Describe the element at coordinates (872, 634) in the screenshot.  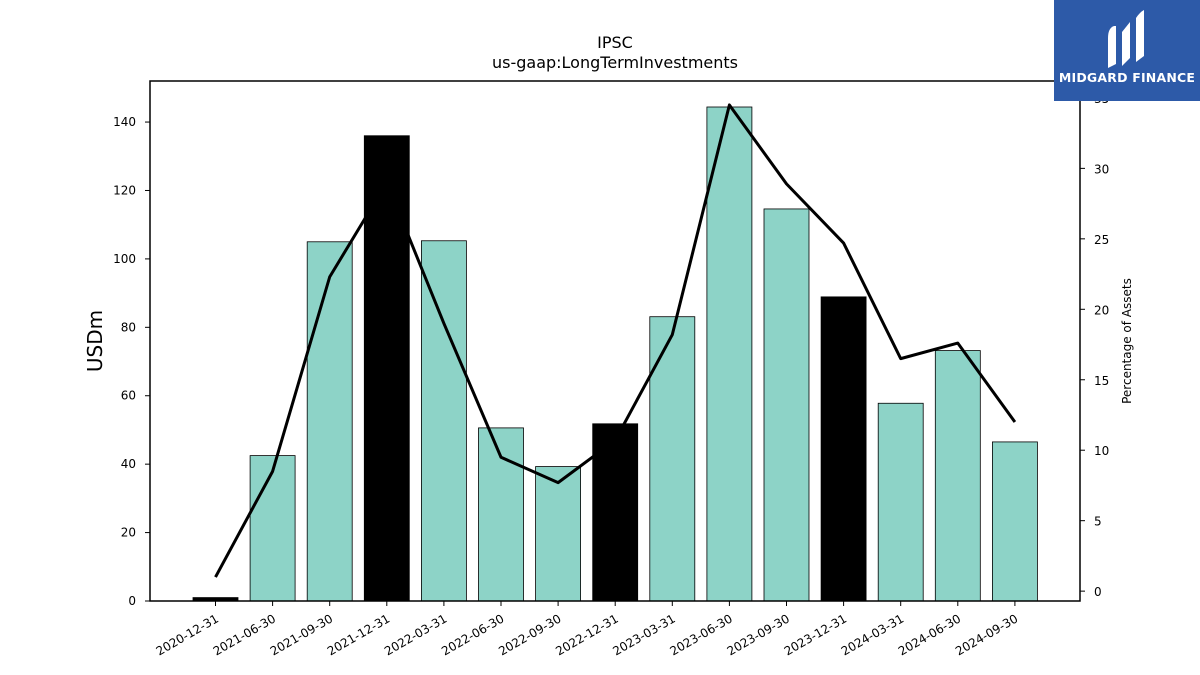
I see `x-tick-label: 2024-03-31` at that location.